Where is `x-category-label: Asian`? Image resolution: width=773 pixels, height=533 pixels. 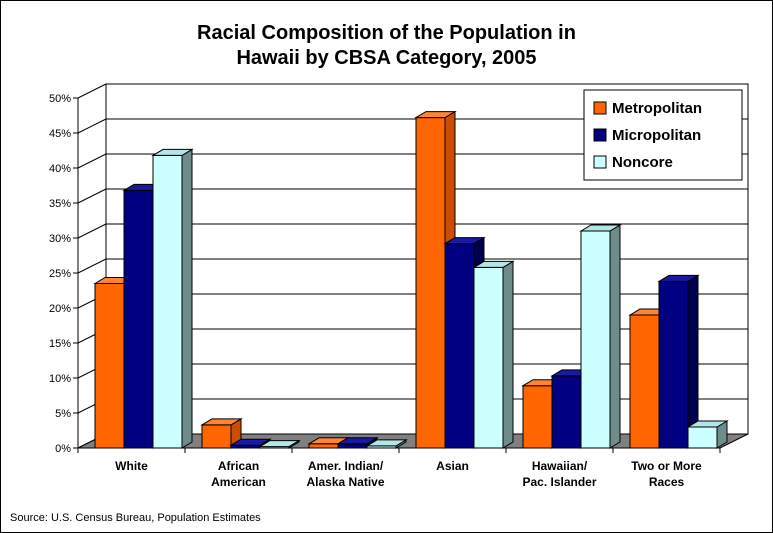
x-category-label: Asian is located at coordinates (452, 466).